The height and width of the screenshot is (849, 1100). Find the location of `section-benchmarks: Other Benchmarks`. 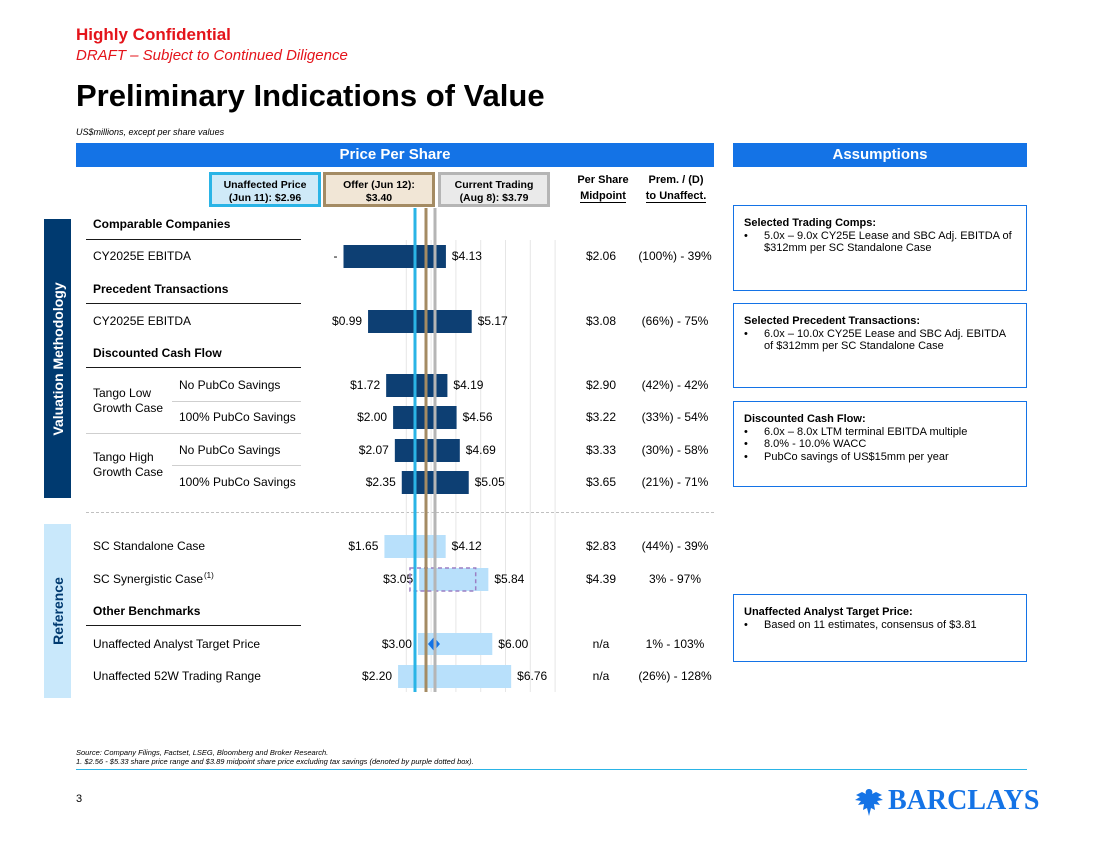

section-benchmarks: Other Benchmarks is located at coordinates (147, 611).